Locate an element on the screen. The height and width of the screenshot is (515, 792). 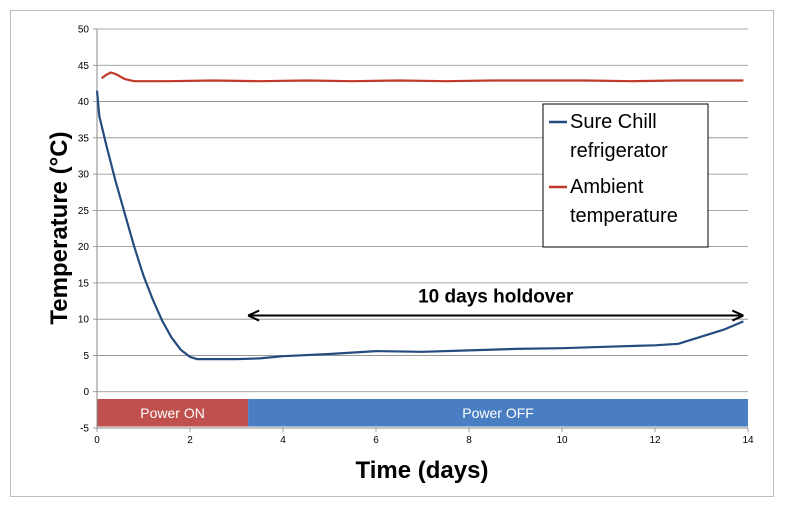
x-tick-label: 10 is located at coordinates (562, 440).